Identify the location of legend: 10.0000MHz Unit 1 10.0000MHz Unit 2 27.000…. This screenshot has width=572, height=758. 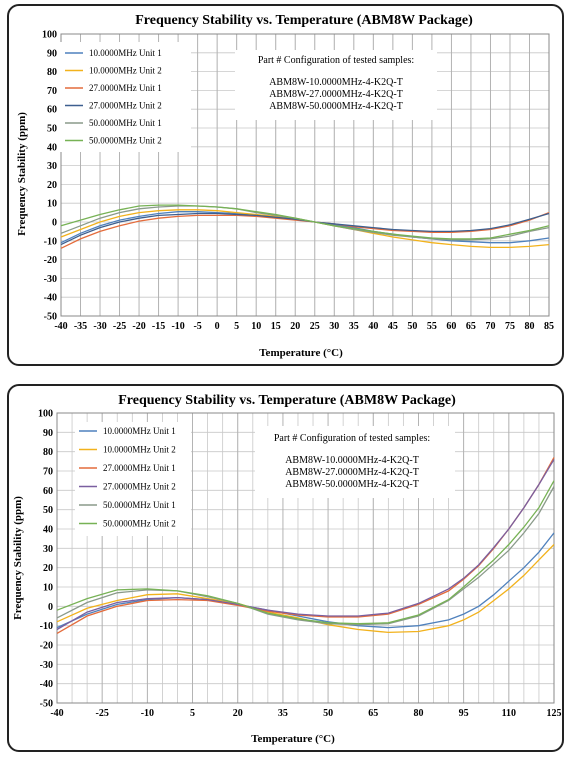
(125, 97).